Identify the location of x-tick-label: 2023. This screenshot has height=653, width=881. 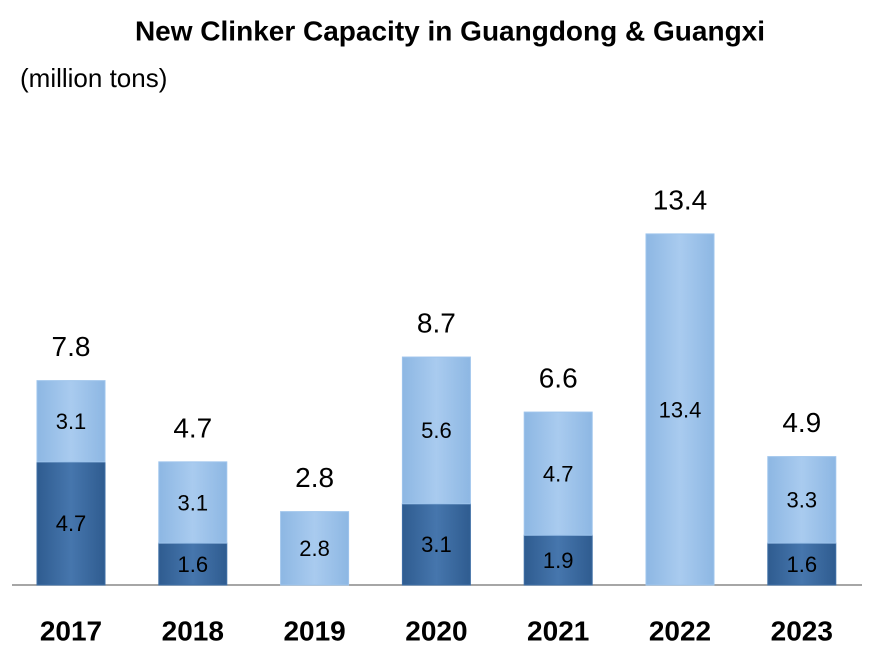
(802, 630).